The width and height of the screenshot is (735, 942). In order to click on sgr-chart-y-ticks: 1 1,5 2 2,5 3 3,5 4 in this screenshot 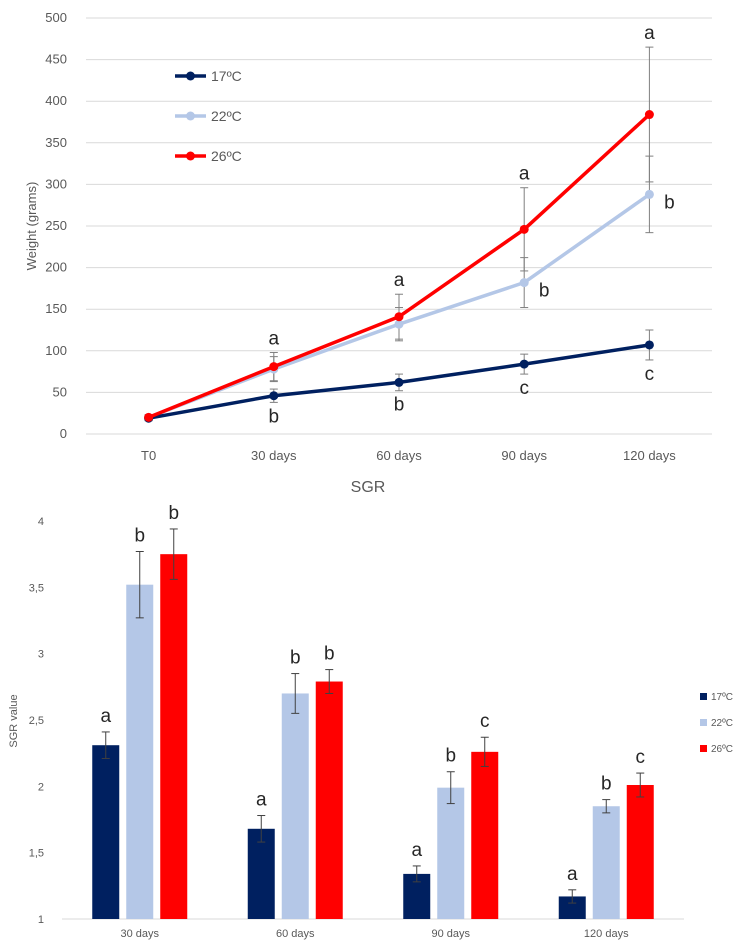, I will do `click(36, 721)`.